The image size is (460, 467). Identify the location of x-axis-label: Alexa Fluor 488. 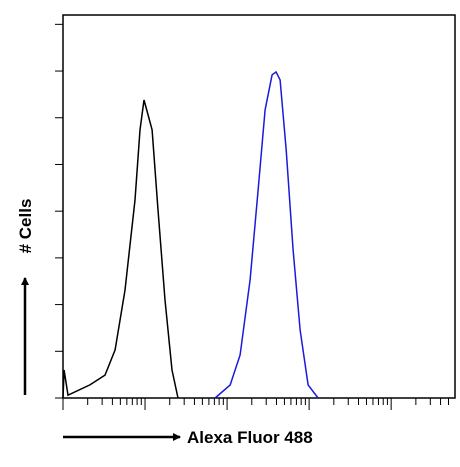
(250, 437).